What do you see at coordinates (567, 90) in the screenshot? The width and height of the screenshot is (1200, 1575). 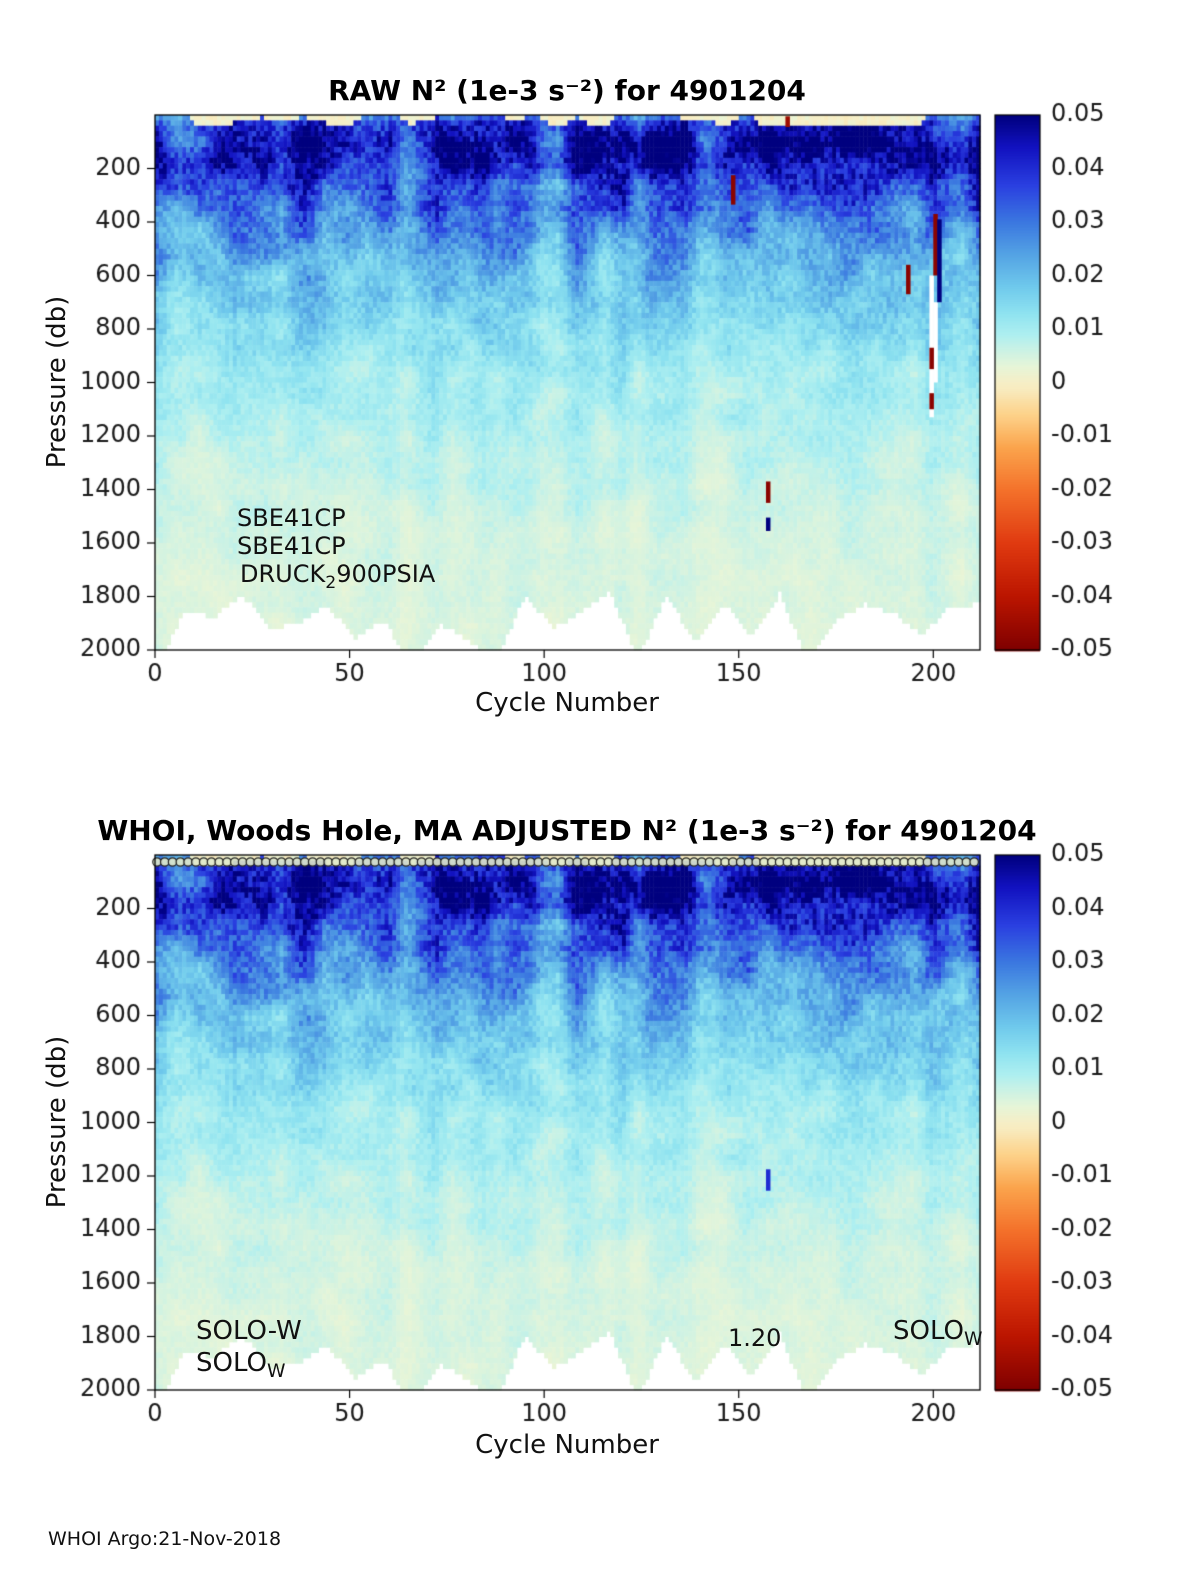 I see `top-panel-title: RAW N² (1e-3 s⁻²) for 4901204` at bounding box center [567, 90].